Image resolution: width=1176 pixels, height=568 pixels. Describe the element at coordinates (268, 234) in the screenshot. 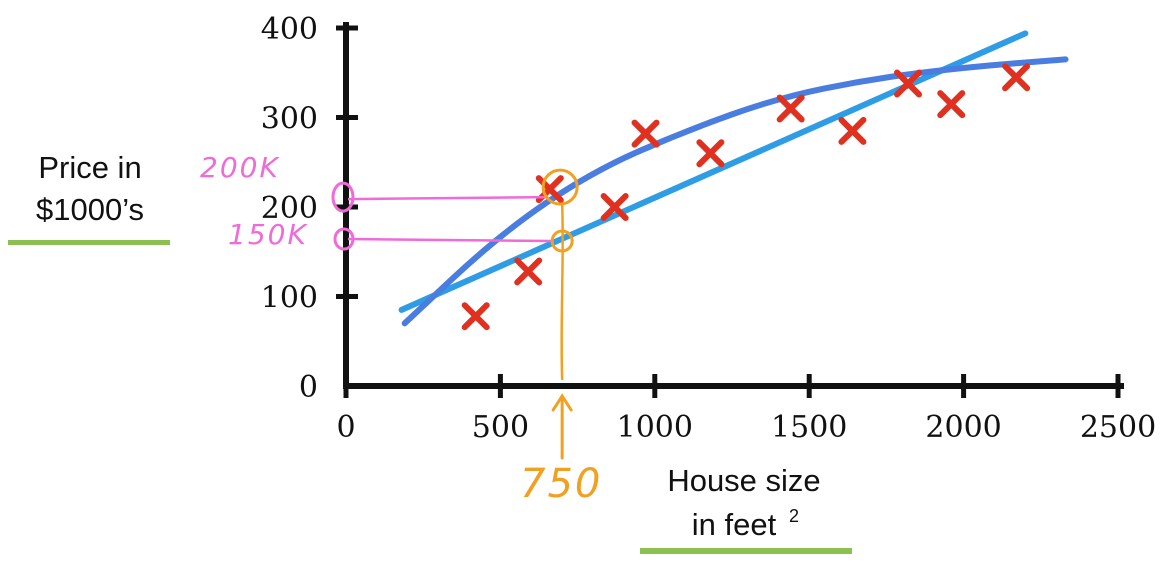

I see `price-low-annotation: 150K` at that location.